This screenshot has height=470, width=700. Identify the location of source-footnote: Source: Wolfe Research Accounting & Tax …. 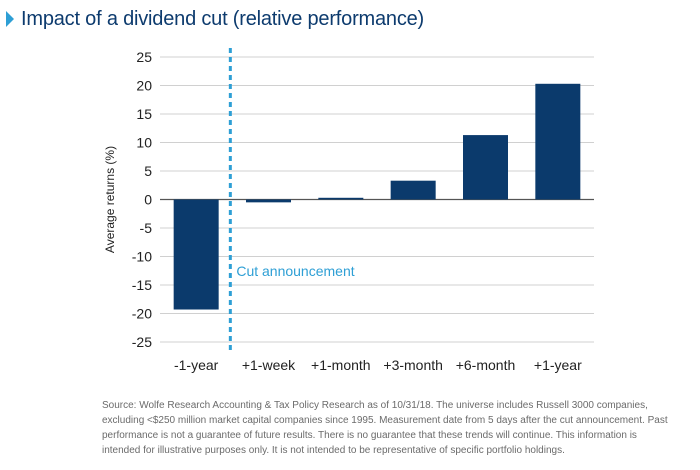
(385, 428).